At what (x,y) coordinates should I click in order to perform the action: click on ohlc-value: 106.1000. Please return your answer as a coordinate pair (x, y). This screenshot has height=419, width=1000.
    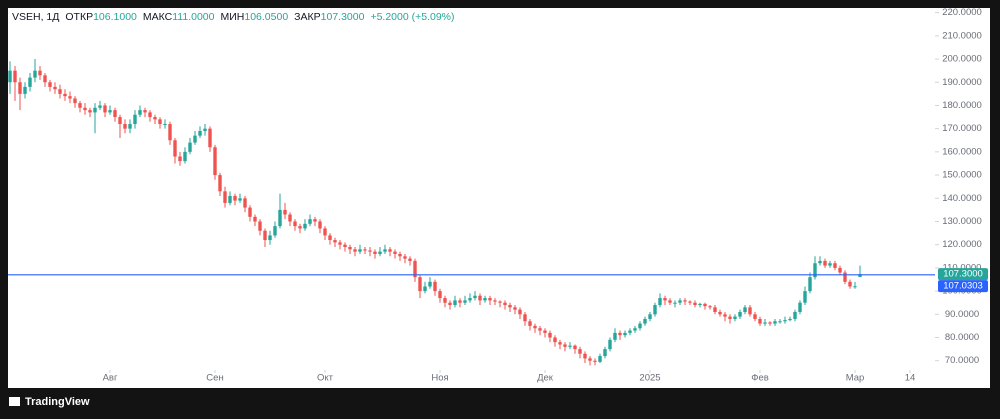
    Looking at the image, I should click on (115, 17).